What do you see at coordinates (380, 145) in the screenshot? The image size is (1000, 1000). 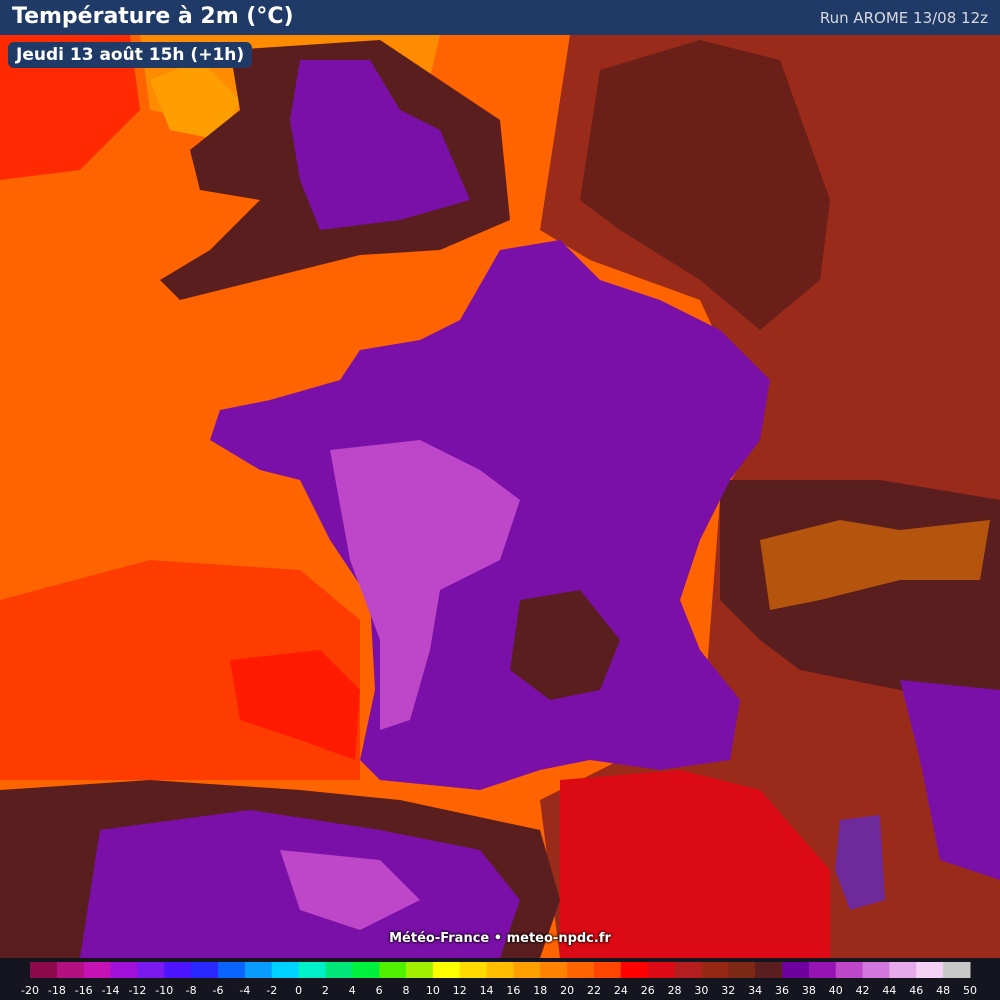 I see `britain-hot` at bounding box center [380, 145].